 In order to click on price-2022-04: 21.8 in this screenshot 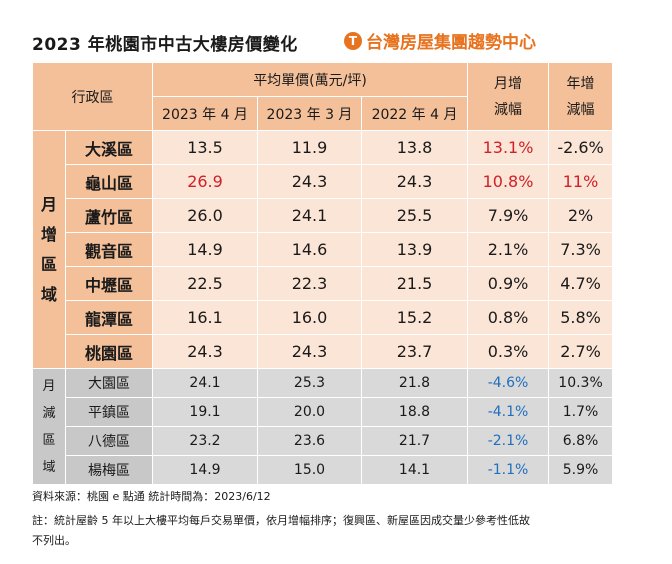, I will do `click(414, 383)`.